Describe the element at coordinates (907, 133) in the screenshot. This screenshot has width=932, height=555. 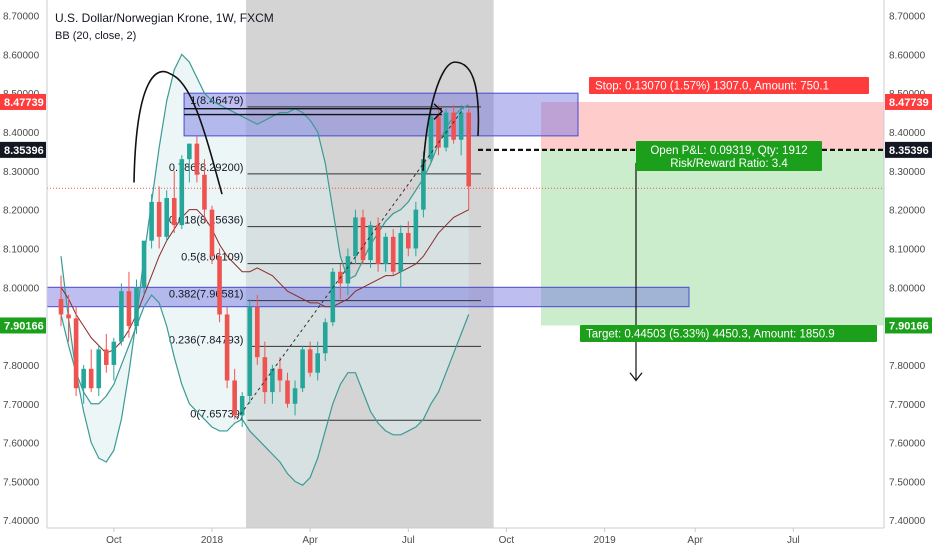
I see `y-tick-right: 8.40000` at that location.